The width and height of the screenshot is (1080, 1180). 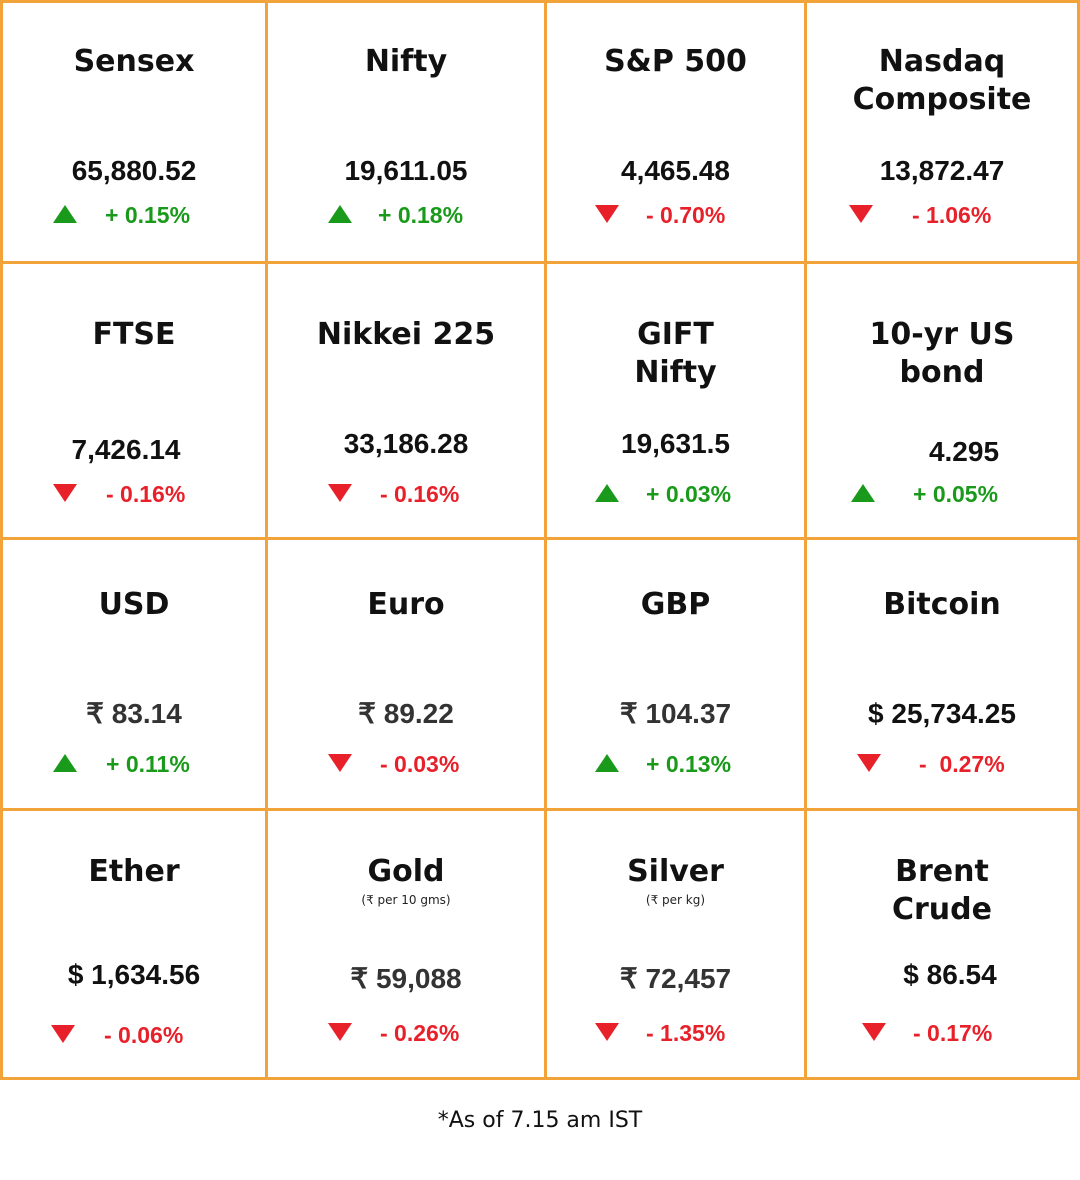 I want to click on instrument-title: GBP, so click(x=675, y=604).